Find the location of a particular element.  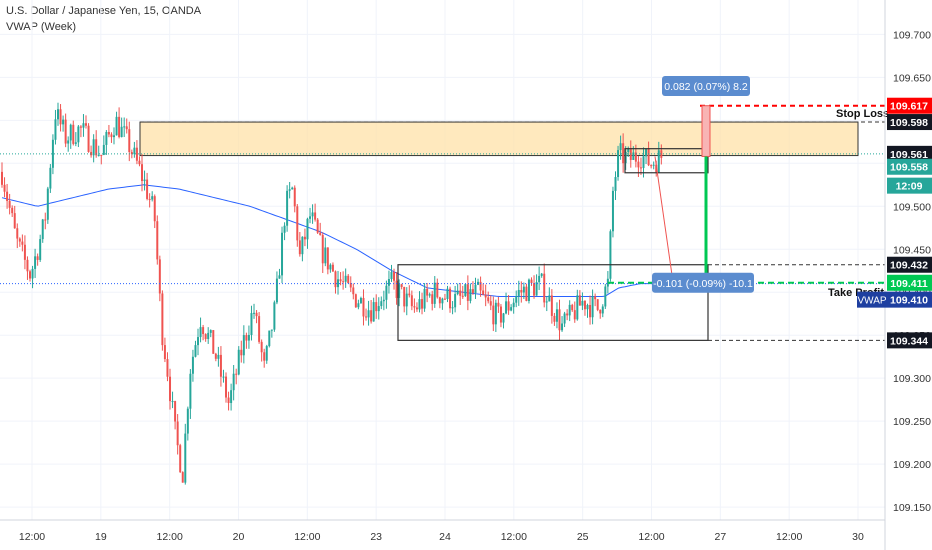

supply-zone is located at coordinates (499, 139).